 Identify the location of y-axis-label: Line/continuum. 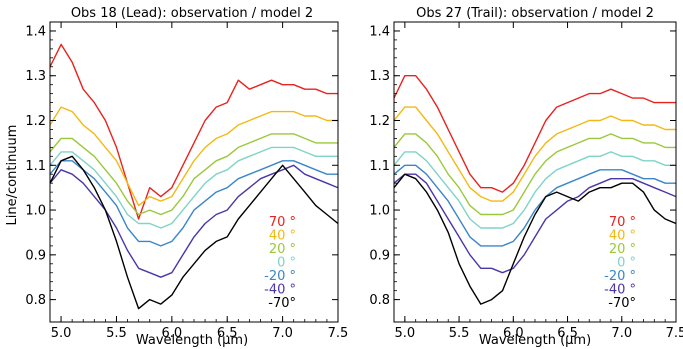
(12, 175).